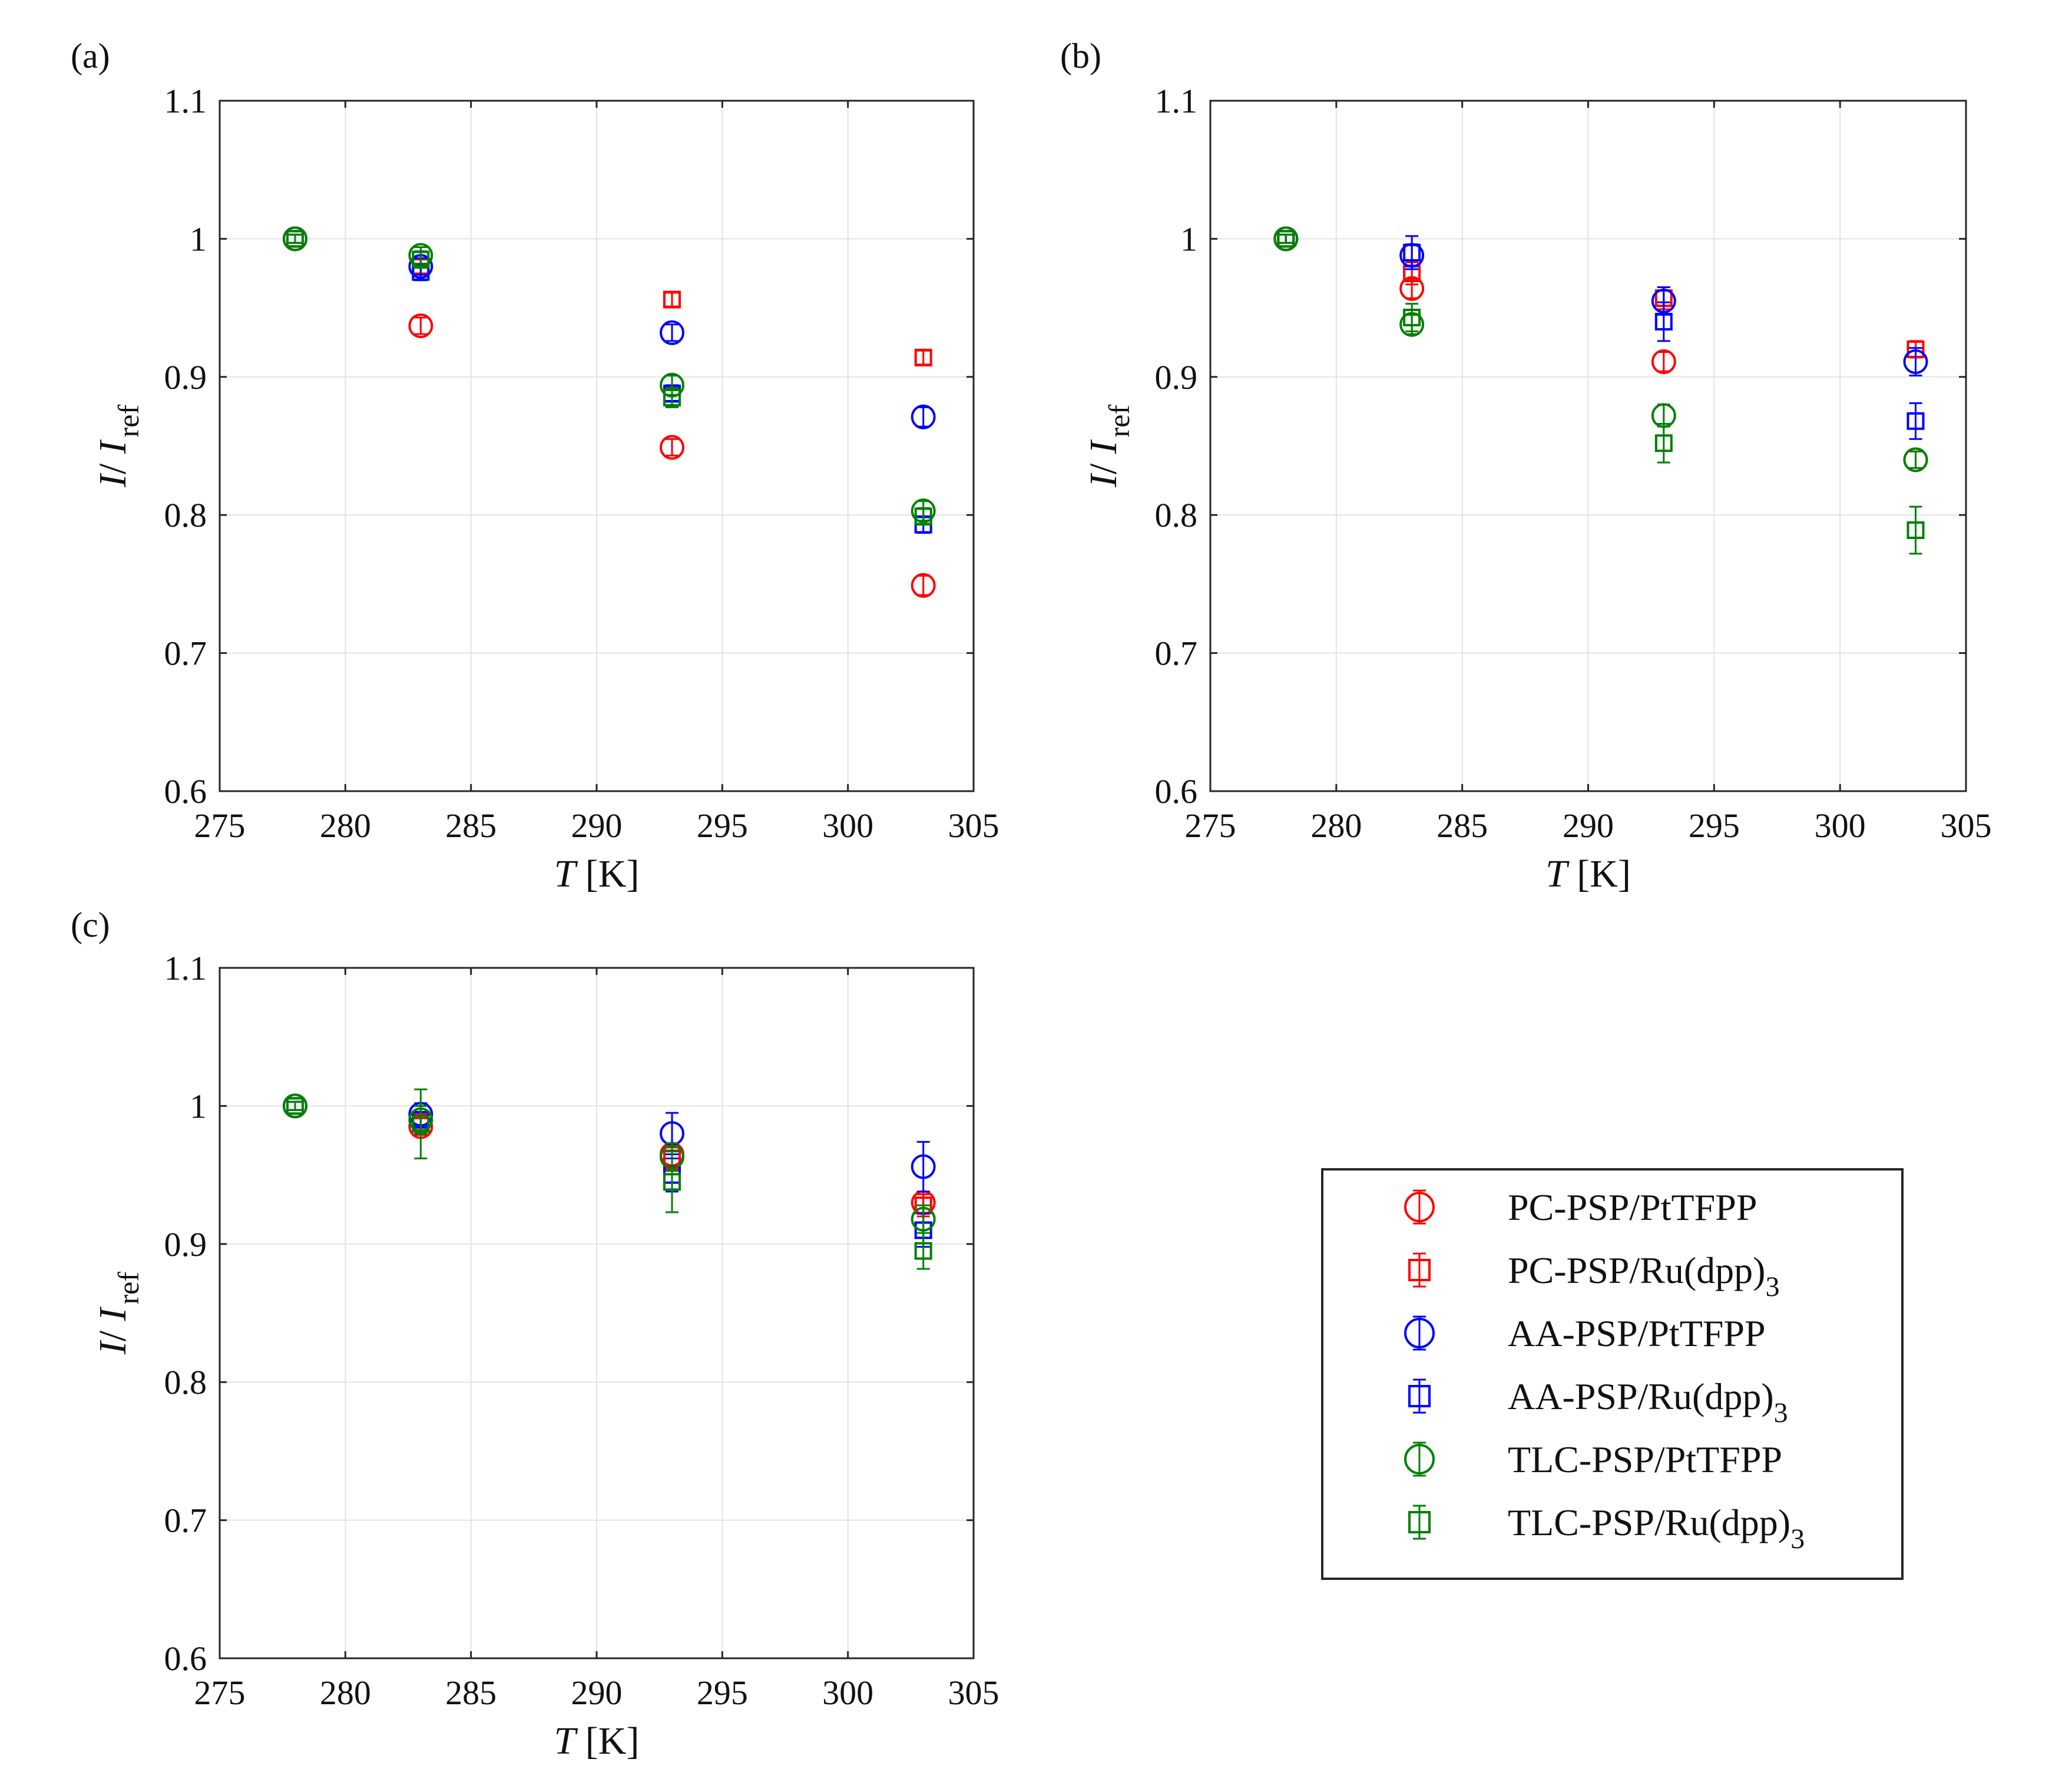 The width and height of the screenshot is (2062, 1792). I want to click on legend-entry: AA-PSP/Ru(dpp)3, so click(1598, 1402).